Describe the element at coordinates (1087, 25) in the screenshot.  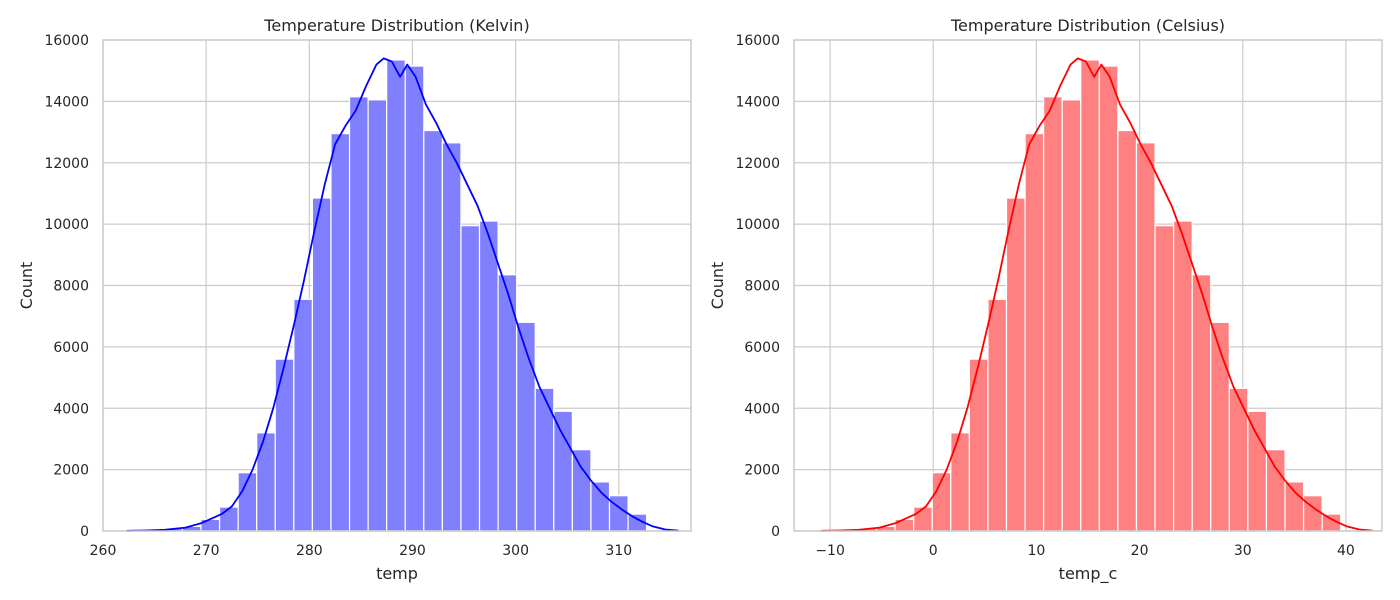
I see `celsius-chart-title: Temperature Distribution (Celsius)` at that location.